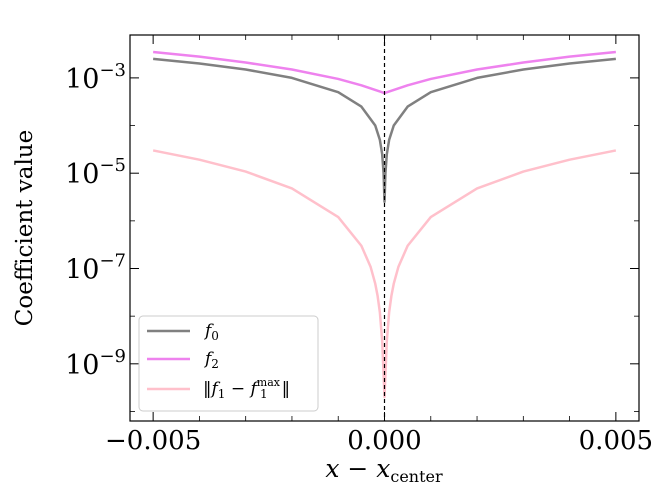  Describe the element at coordinates (153, 441) in the screenshot. I see `x-tick-label-0: −0.005` at that location.